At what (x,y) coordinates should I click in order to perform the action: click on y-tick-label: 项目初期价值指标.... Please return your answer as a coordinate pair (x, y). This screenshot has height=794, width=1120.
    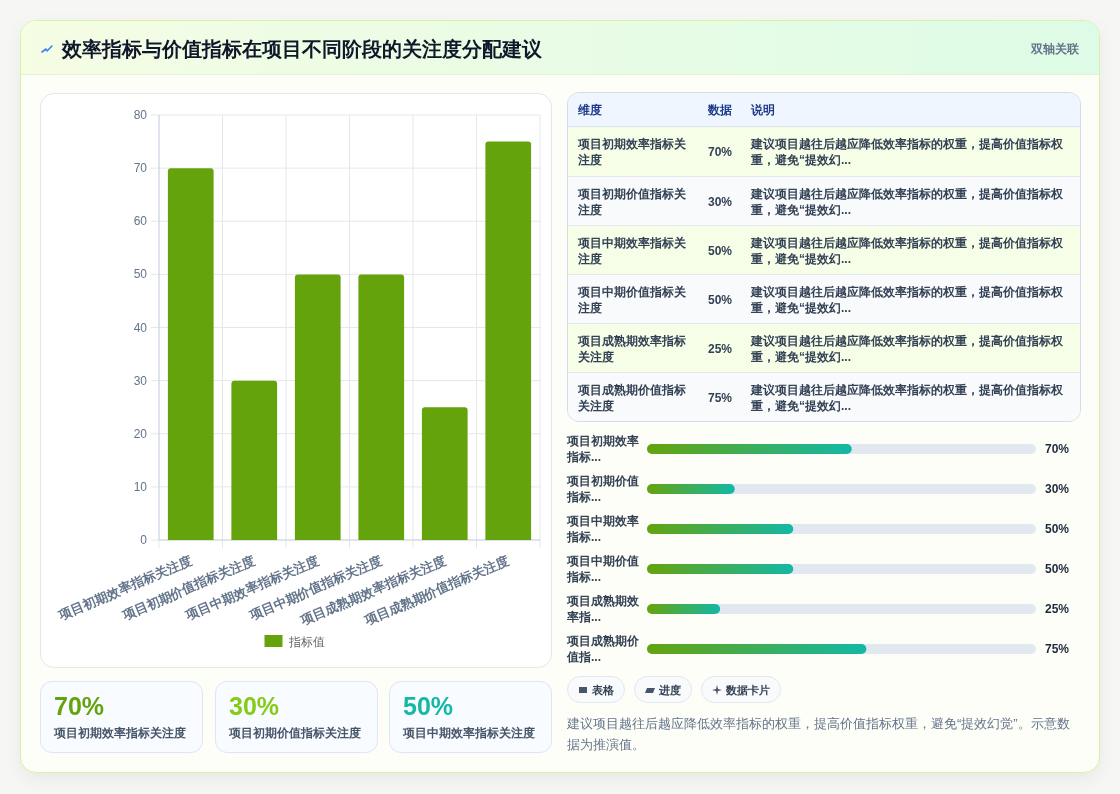
    Looking at the image, I should click on (603, 489).